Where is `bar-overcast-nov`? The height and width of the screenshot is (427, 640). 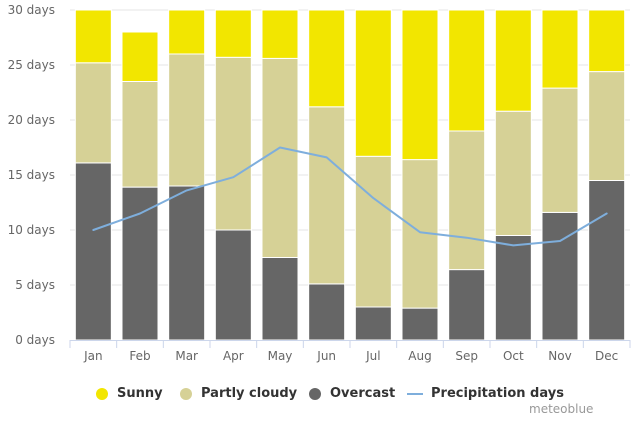
bar-overcast-nov is located at coordinates (560, 276).